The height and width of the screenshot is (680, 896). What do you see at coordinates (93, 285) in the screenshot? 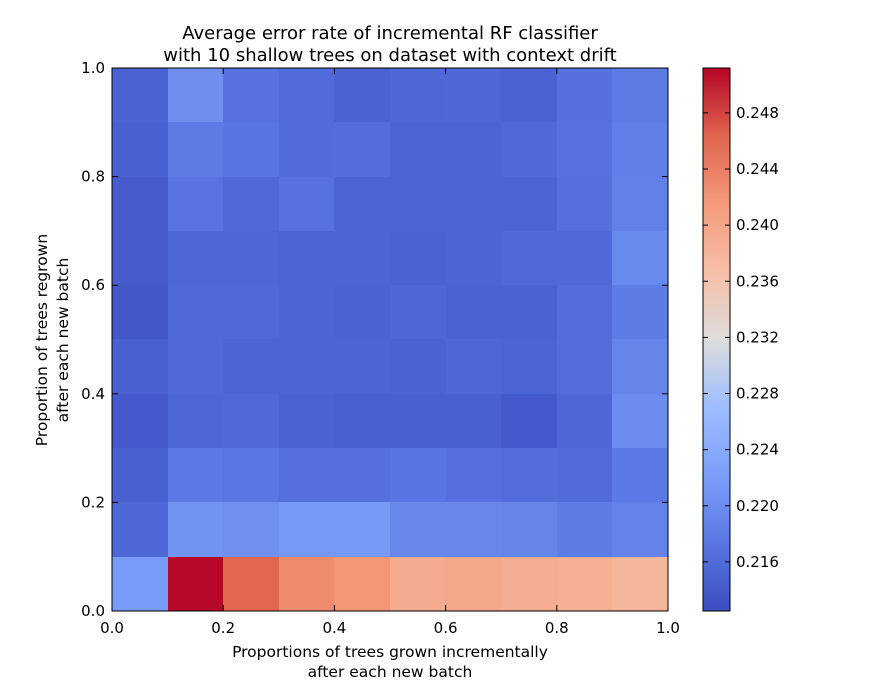
I see `y-tick-label: 0.6` at bounding box center [93, 285].